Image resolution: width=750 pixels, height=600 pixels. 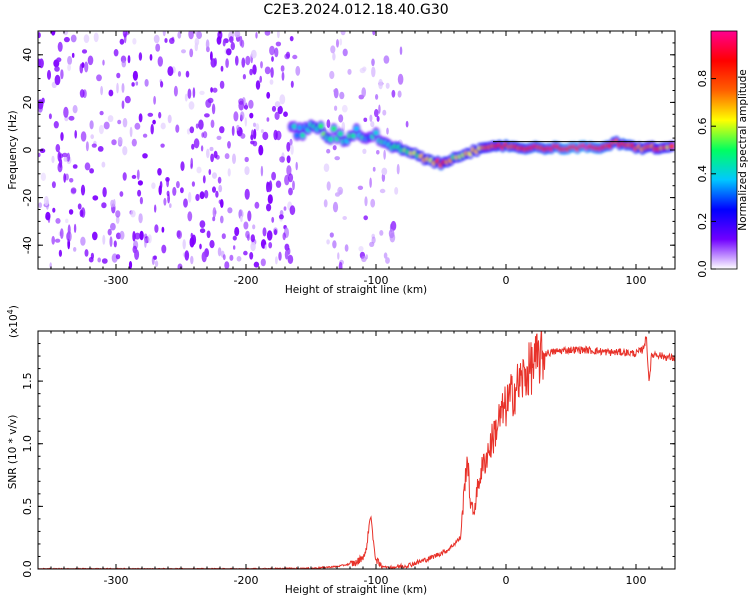 What do you see at coordinates (116, 580) in the screenshot?
I see `x-tick-label: -300` at bounding box center [116, 580].